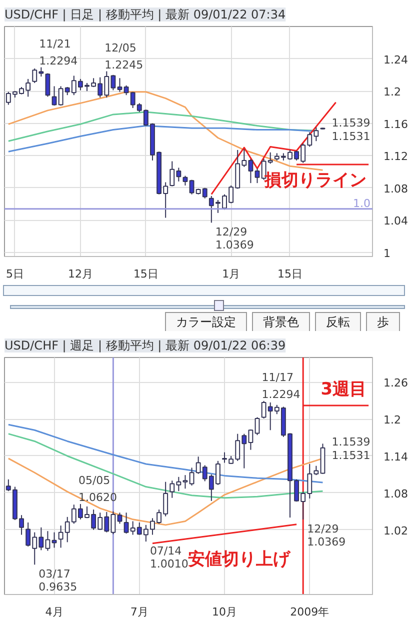 Image resolution: width=410 pixels, height=621 pixels. Describe the element at coordinates (206, 323) in the screenshot. I see `text: カラー設定` at that location.